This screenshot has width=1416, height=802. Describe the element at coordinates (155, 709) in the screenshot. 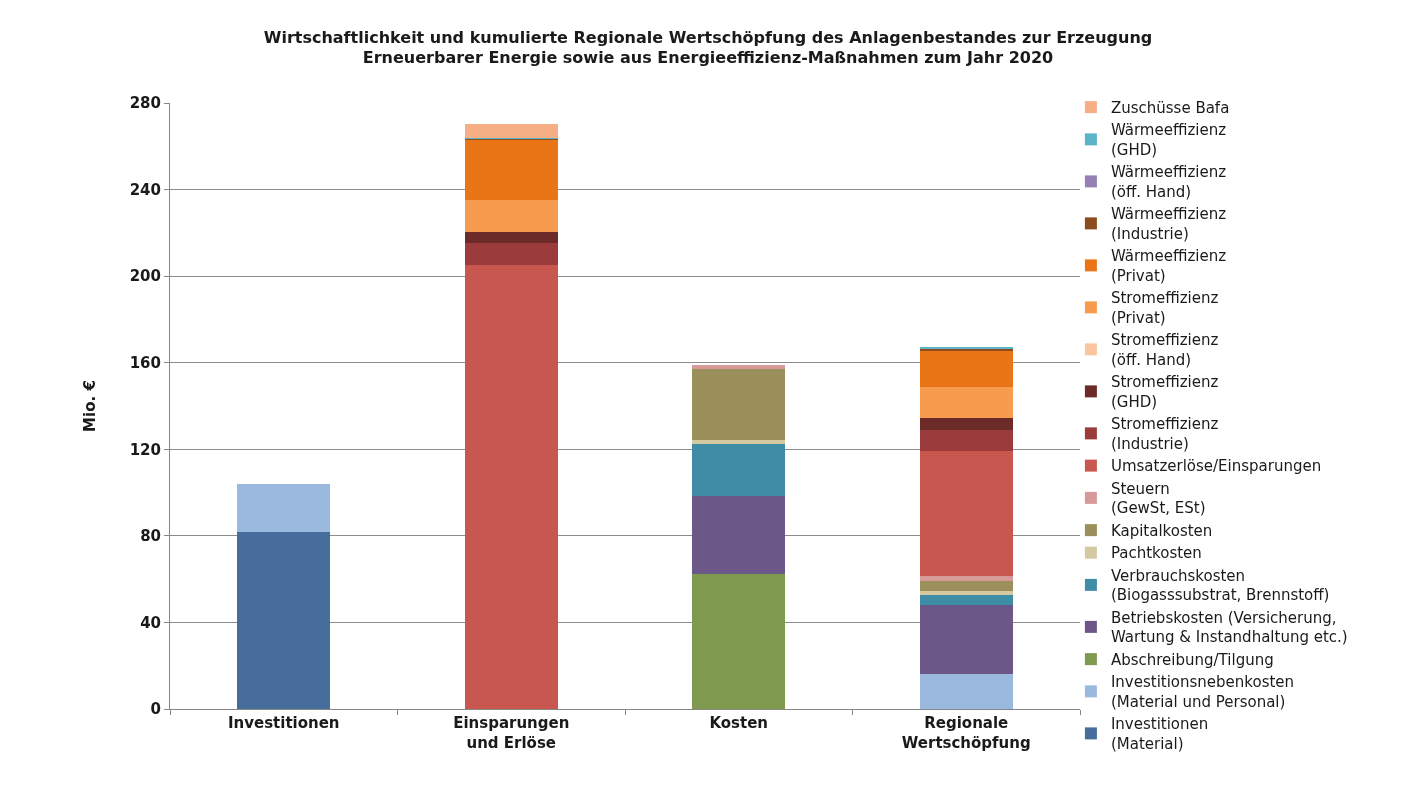

I see `y-tick-label: 0` at that location.